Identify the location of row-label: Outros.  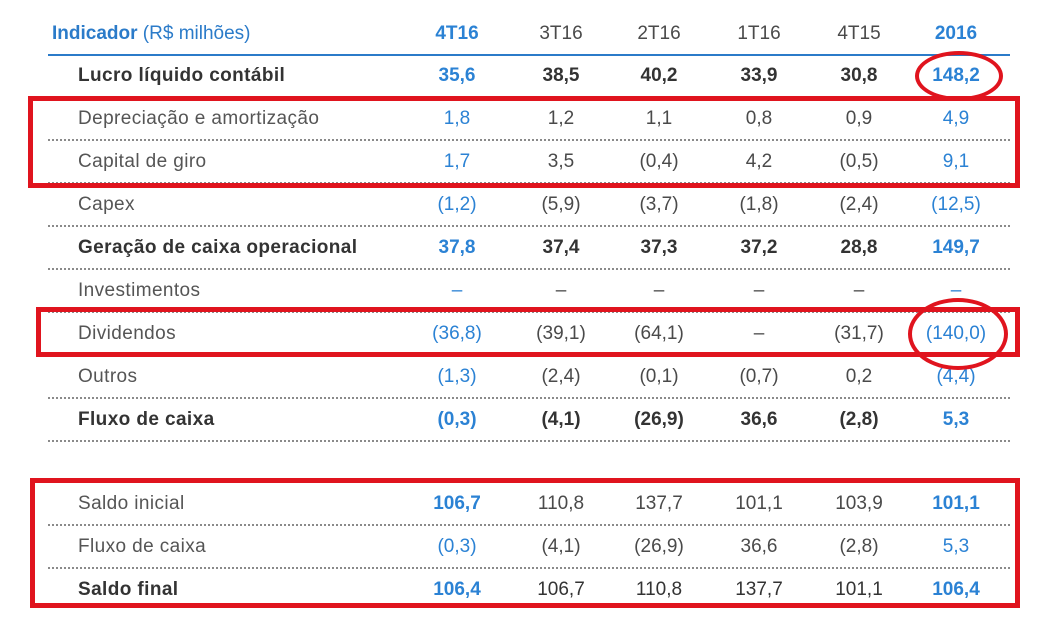
(108, 376).